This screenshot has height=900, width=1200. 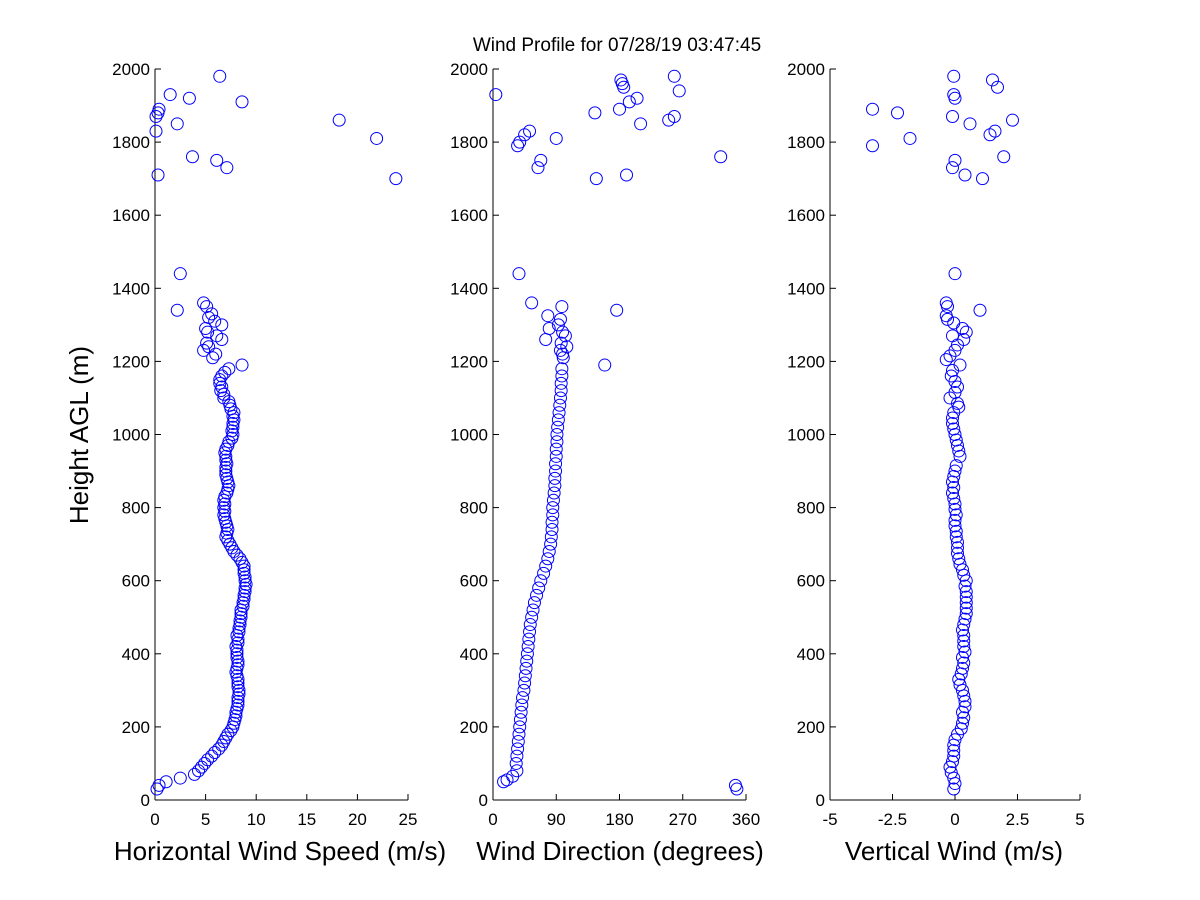 I want to click on chart-title: Wind Profile for 07/28/19 03:47:45, so click(x=617, y=45).